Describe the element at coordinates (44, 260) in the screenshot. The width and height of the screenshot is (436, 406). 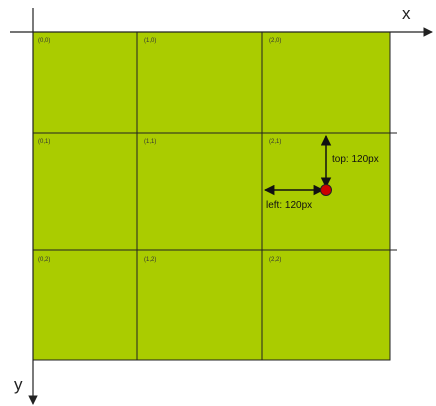
I see `cell-label-0-2: (0,2)` at that location.